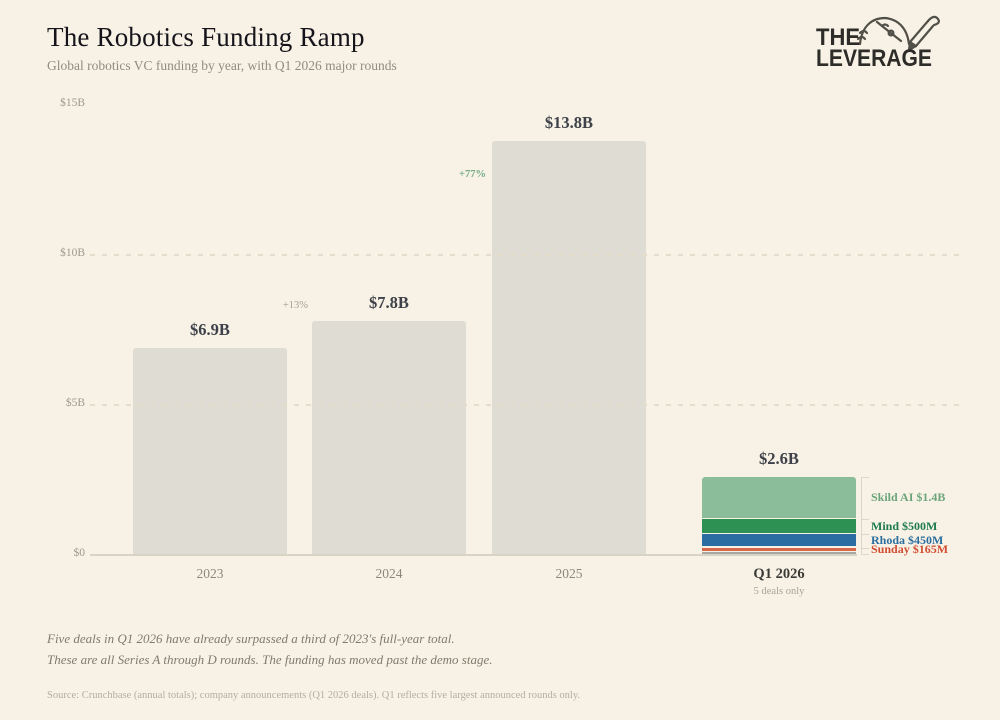 Image resolution: width=1000 pixels, height=720 pixels. I want to click on bar-2023, so click(210, 451).